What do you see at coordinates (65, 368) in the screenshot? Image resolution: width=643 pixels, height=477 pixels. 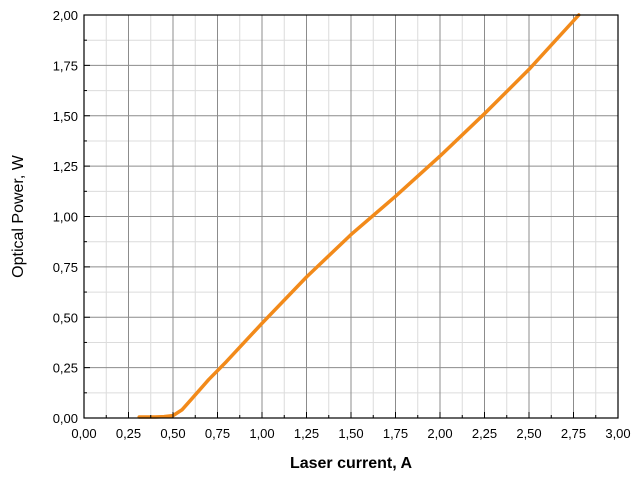 I see `y-tick-label: 0,25` at bounding box center [65, 368].